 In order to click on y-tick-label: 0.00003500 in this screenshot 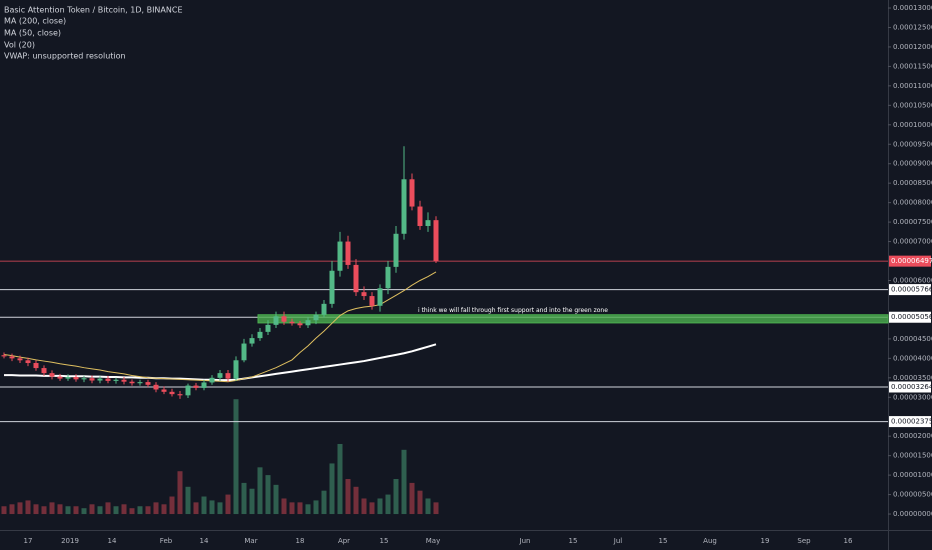, I will do `click(912, 378)`.